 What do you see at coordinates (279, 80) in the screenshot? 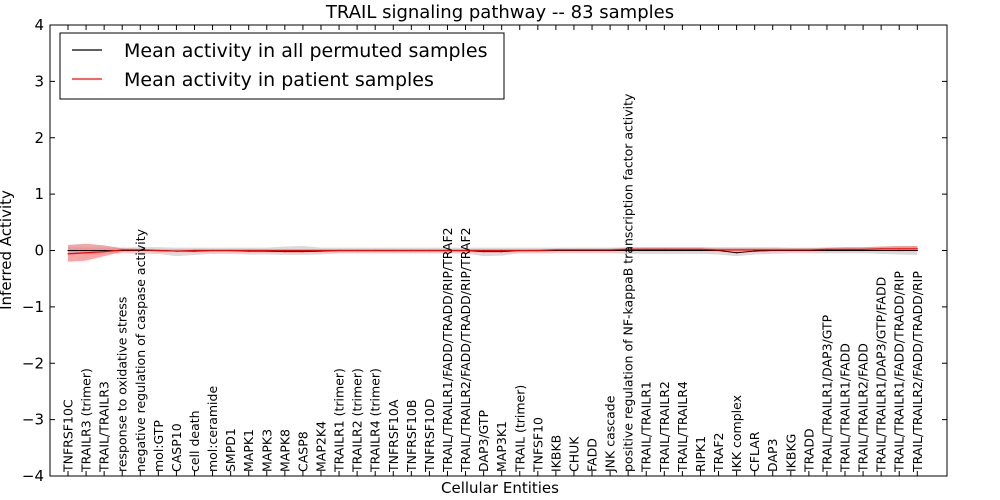
I see `legend-label-patient: Mean activity in patient samples` at bounding box center [279, 80].